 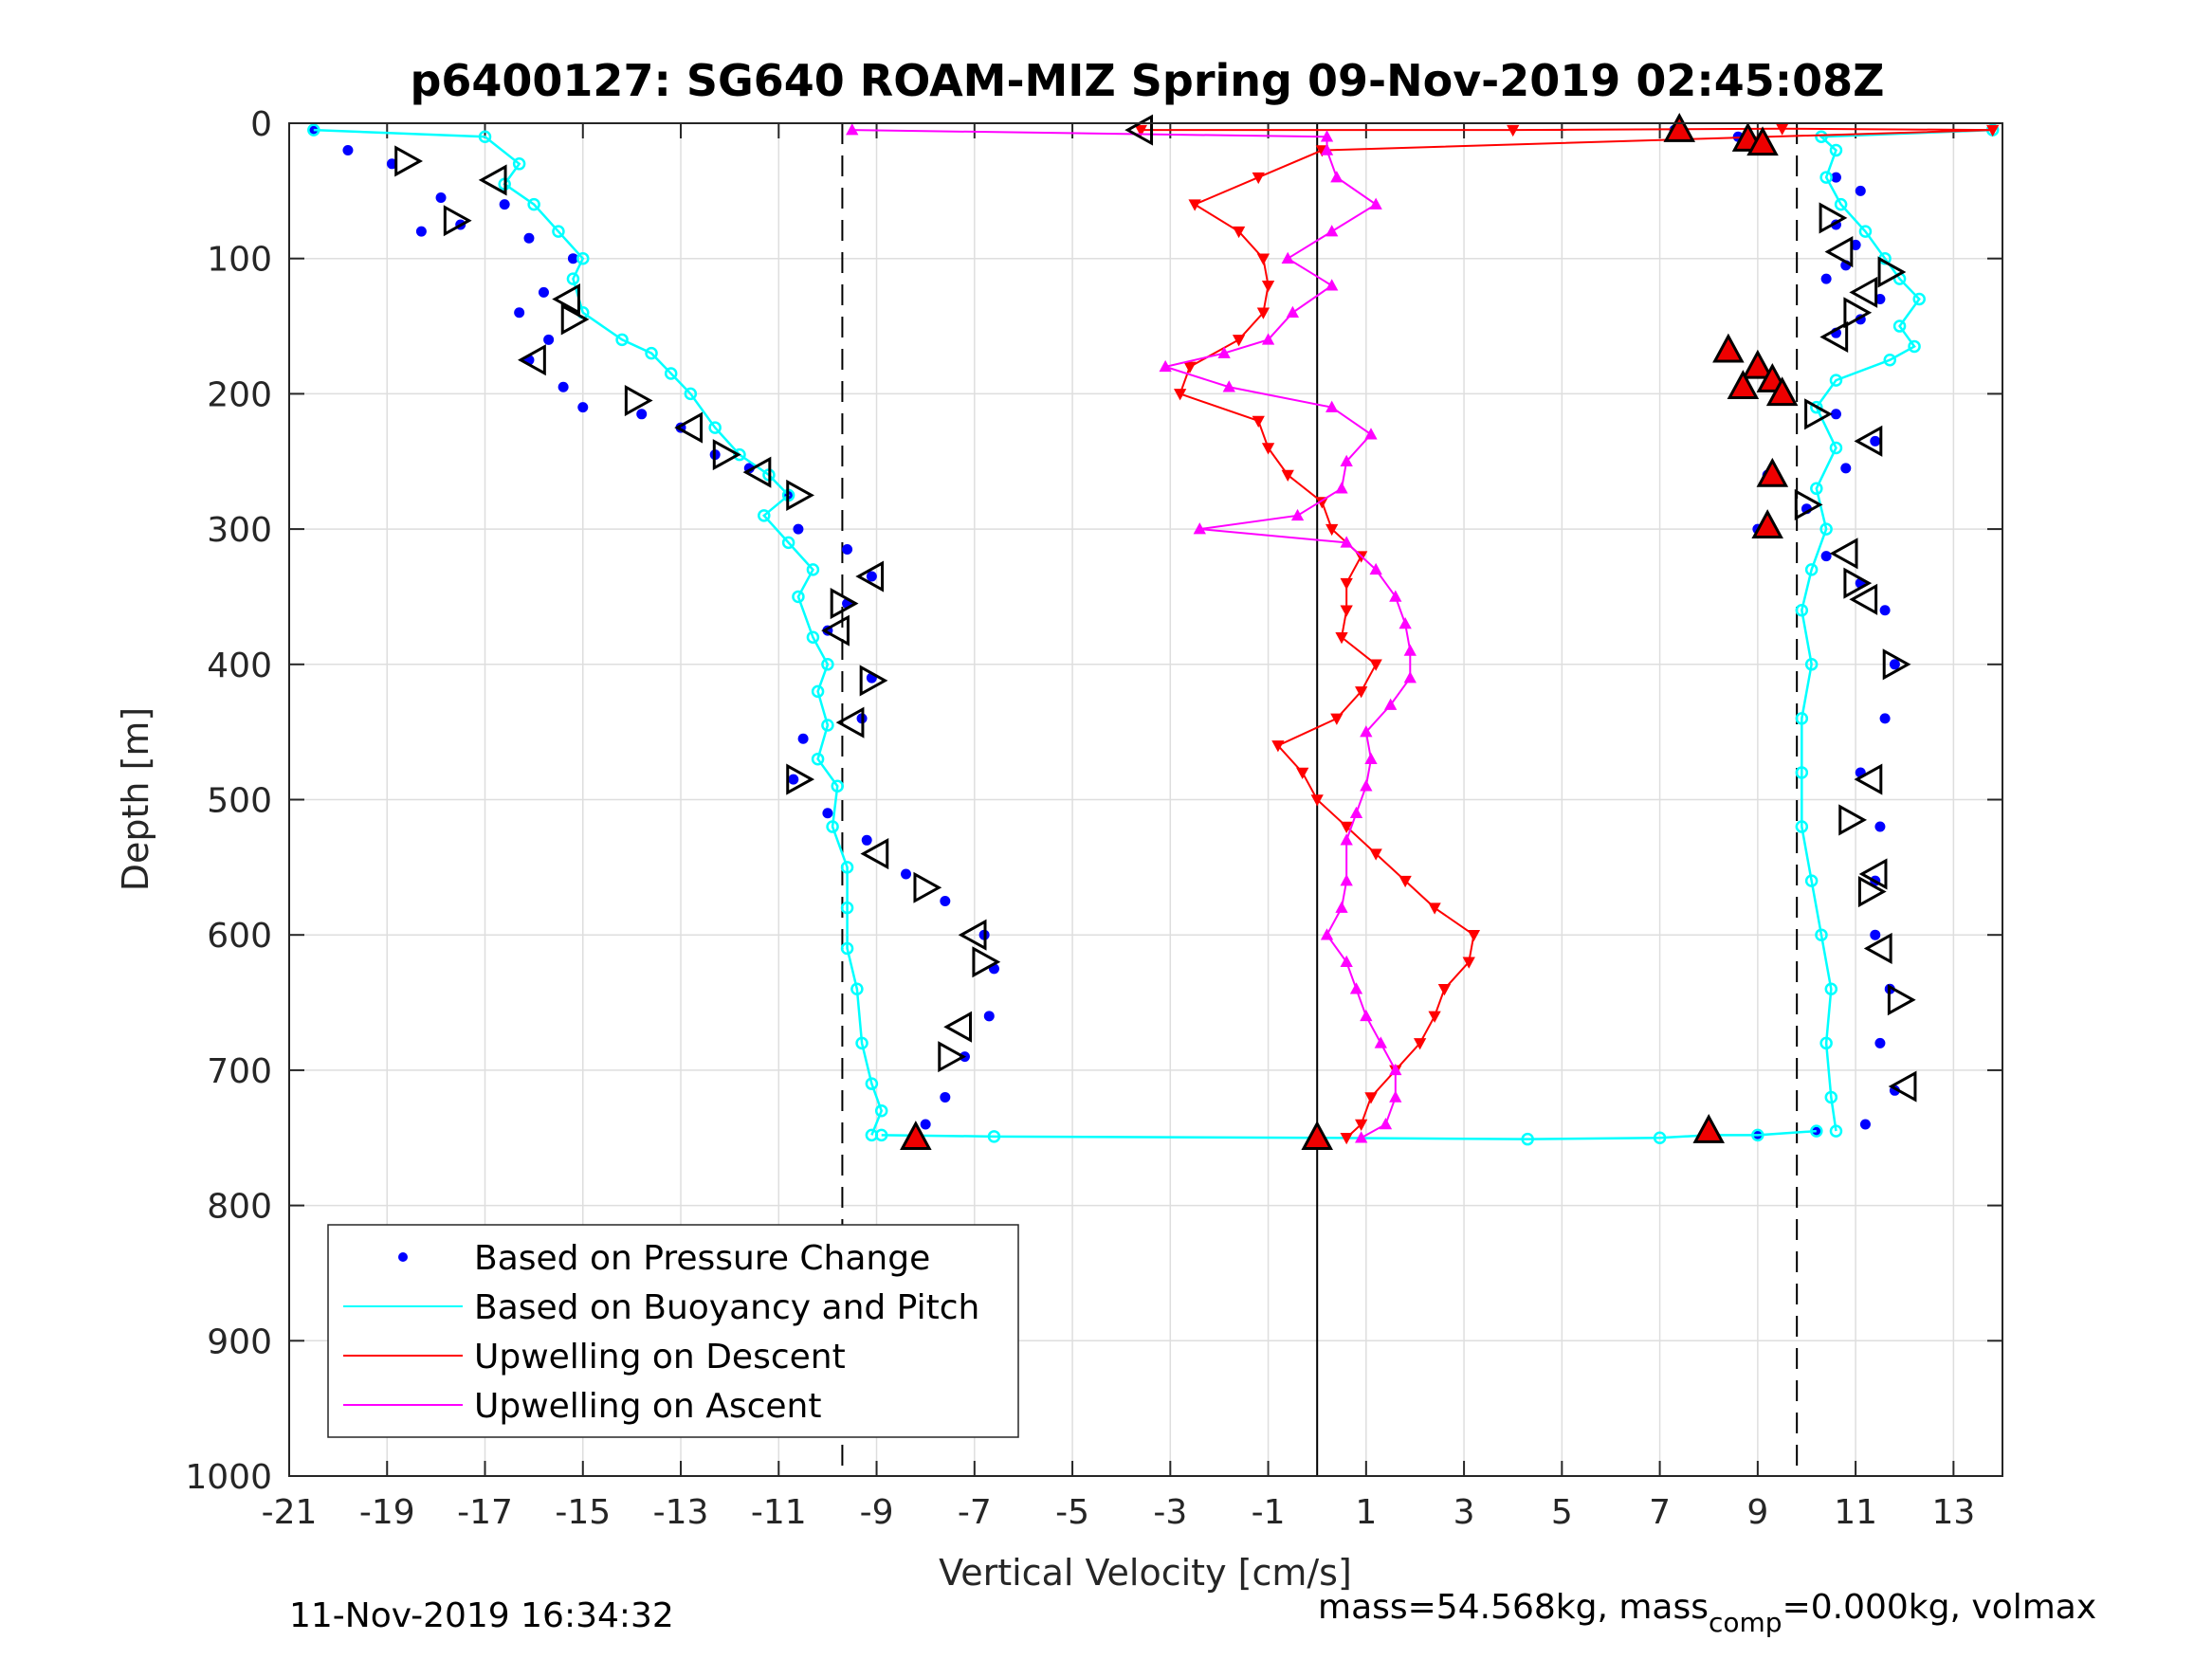 What do you see at coordinates (481, 1615) in the screenshot?
I see `footer-timestamp: 11-Nov-2019 16:34:32` at bounding box center [481, 1615].